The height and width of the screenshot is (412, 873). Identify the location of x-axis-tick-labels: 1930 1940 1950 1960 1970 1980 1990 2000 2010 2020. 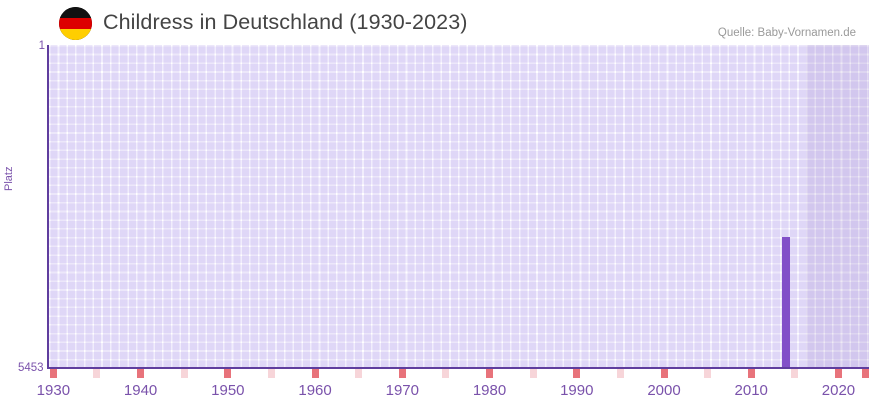
(436, 395).